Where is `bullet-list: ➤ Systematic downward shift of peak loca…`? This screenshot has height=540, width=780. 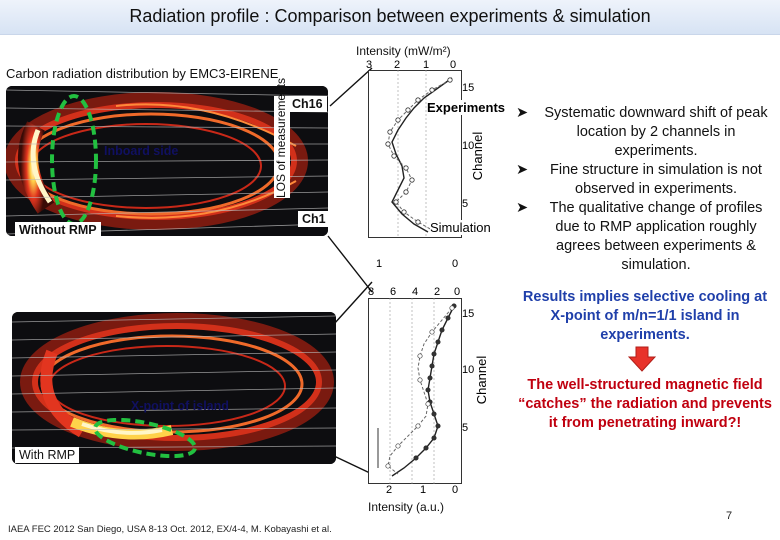
bullet-list: ➤ Systematic downward shift of peak loca… is located at coordinates (645, 189).